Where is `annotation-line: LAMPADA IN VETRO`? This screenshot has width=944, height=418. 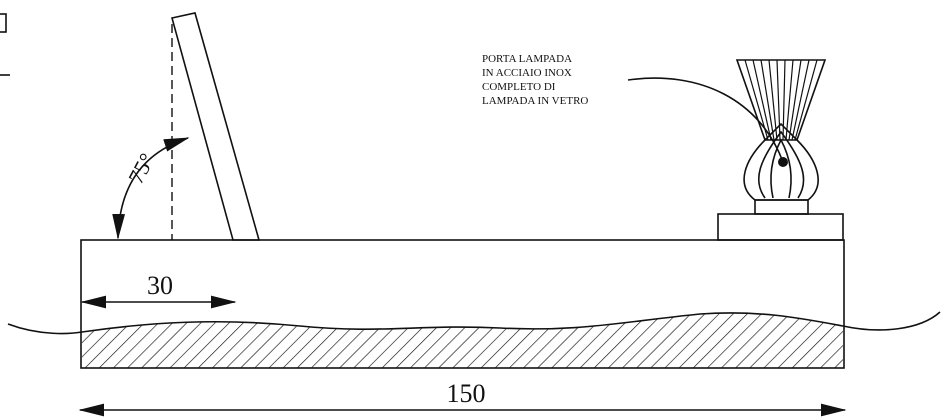 annotation-line: LAMPADA IN VETRO is located at coordinates (535, 101).